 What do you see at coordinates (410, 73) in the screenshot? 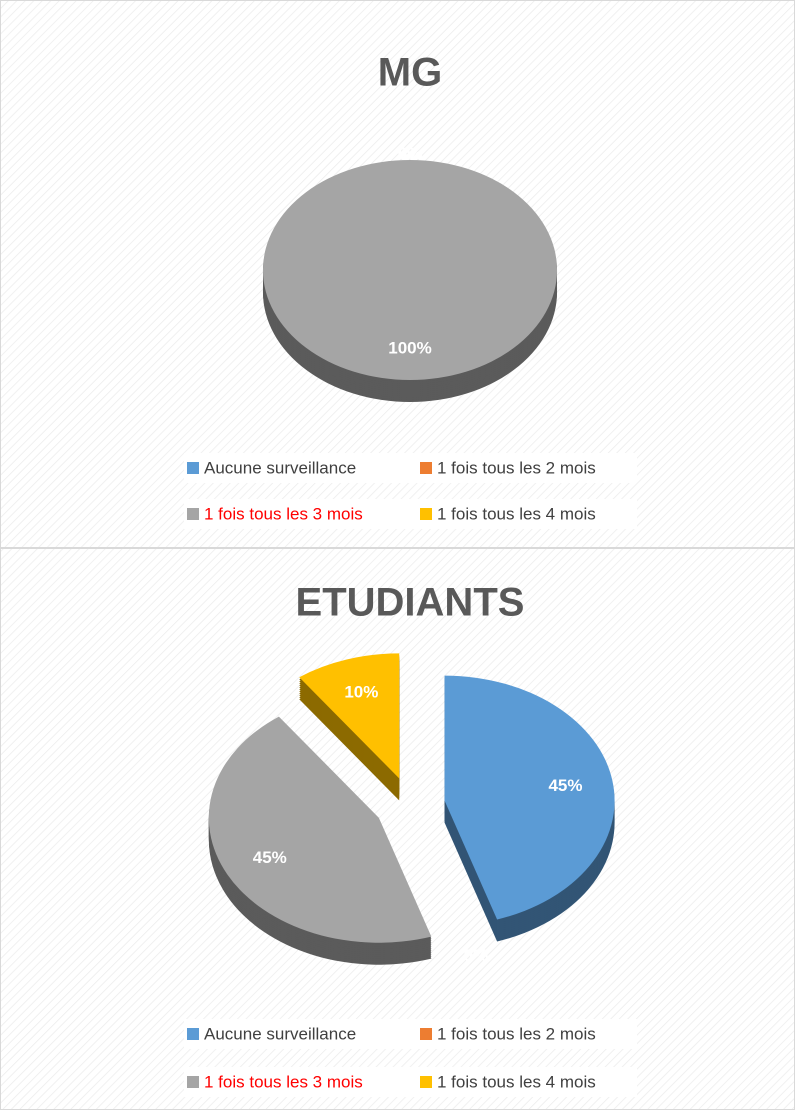
I see `chart-title: MG` at bounding box center [410, 73].